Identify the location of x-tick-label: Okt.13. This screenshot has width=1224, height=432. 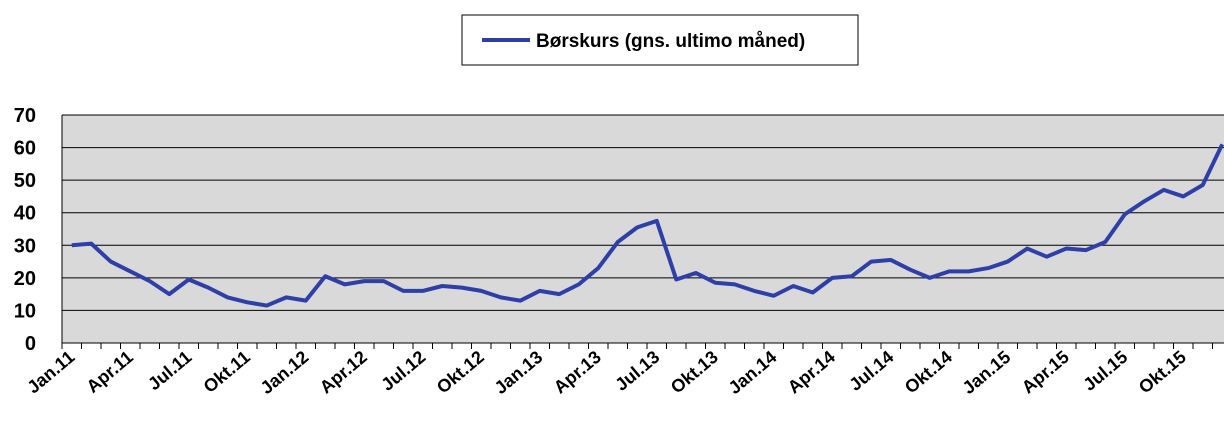
(694, 372).